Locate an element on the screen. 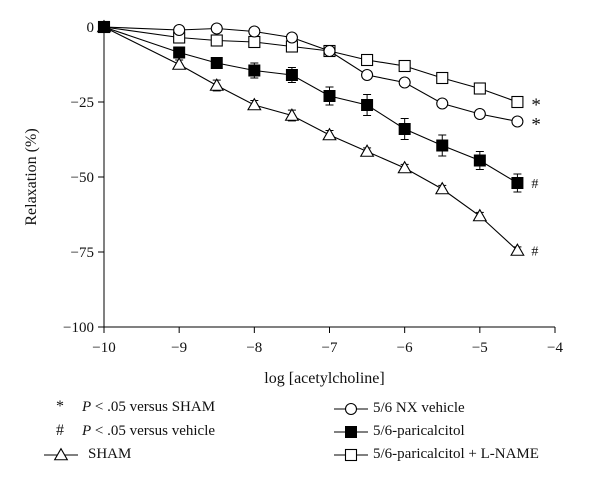 Image resolution: width=600 pixels, height=487 pixels. x-tick-label: −6 is located at coordinates (405, 348).